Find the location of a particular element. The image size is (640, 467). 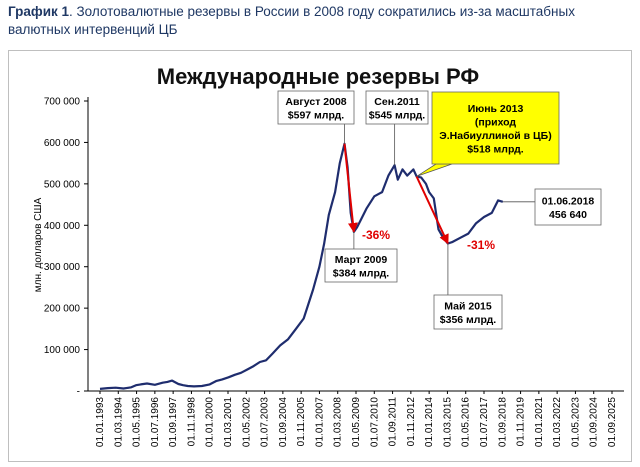

sep2011-box is located at coordinates (397, 107).